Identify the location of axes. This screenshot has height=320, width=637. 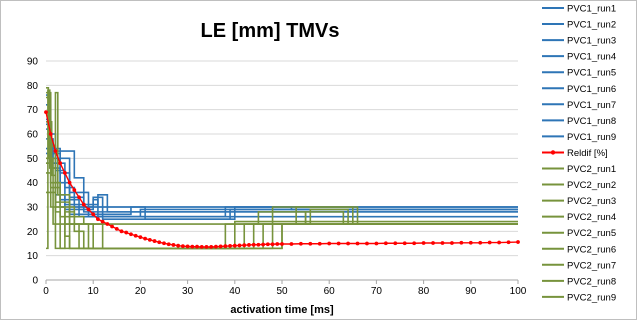
(282, 282).